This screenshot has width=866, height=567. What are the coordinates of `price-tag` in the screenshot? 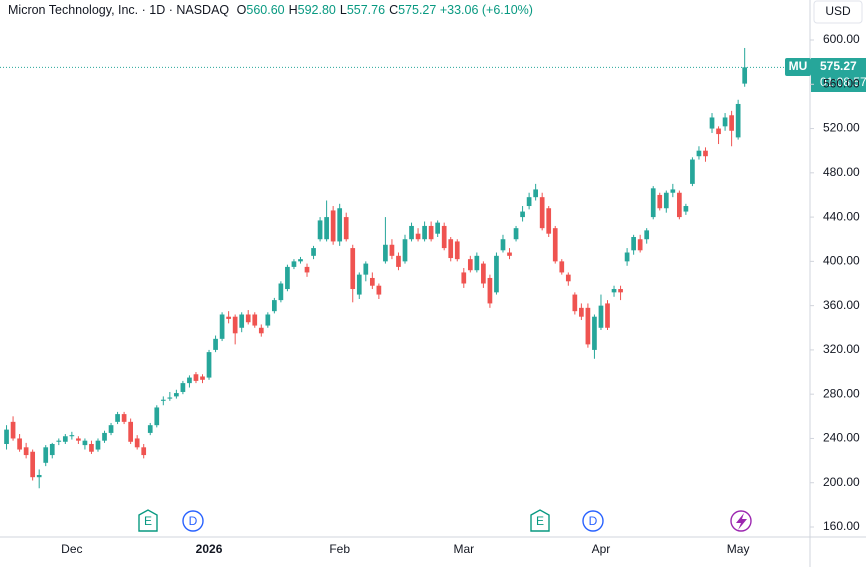 It's located at (838, 75).